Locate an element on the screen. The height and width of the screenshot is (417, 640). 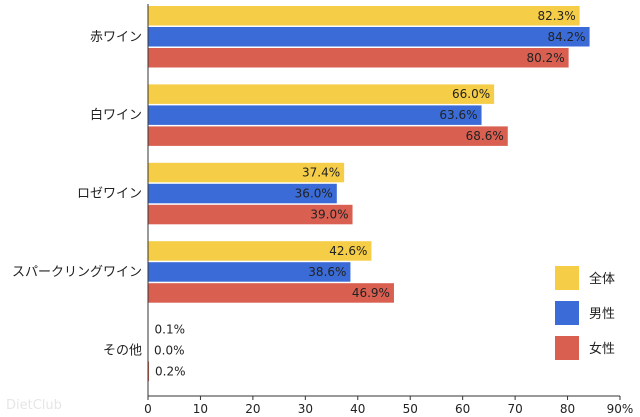
watermark-logo: DietClub is located at coordinates (34, 405).